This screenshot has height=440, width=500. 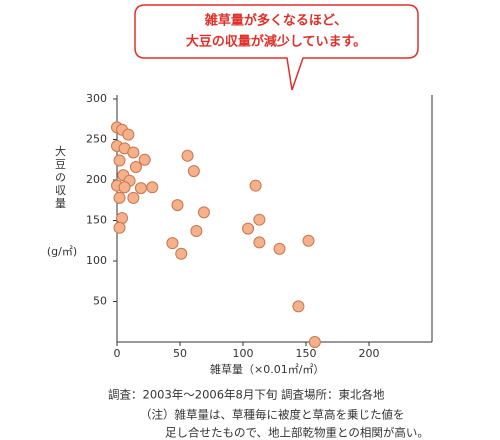 I want to click on x-axis-label: 雑草量（×0.01㎡/㎡）, so click(x=267, y=369).